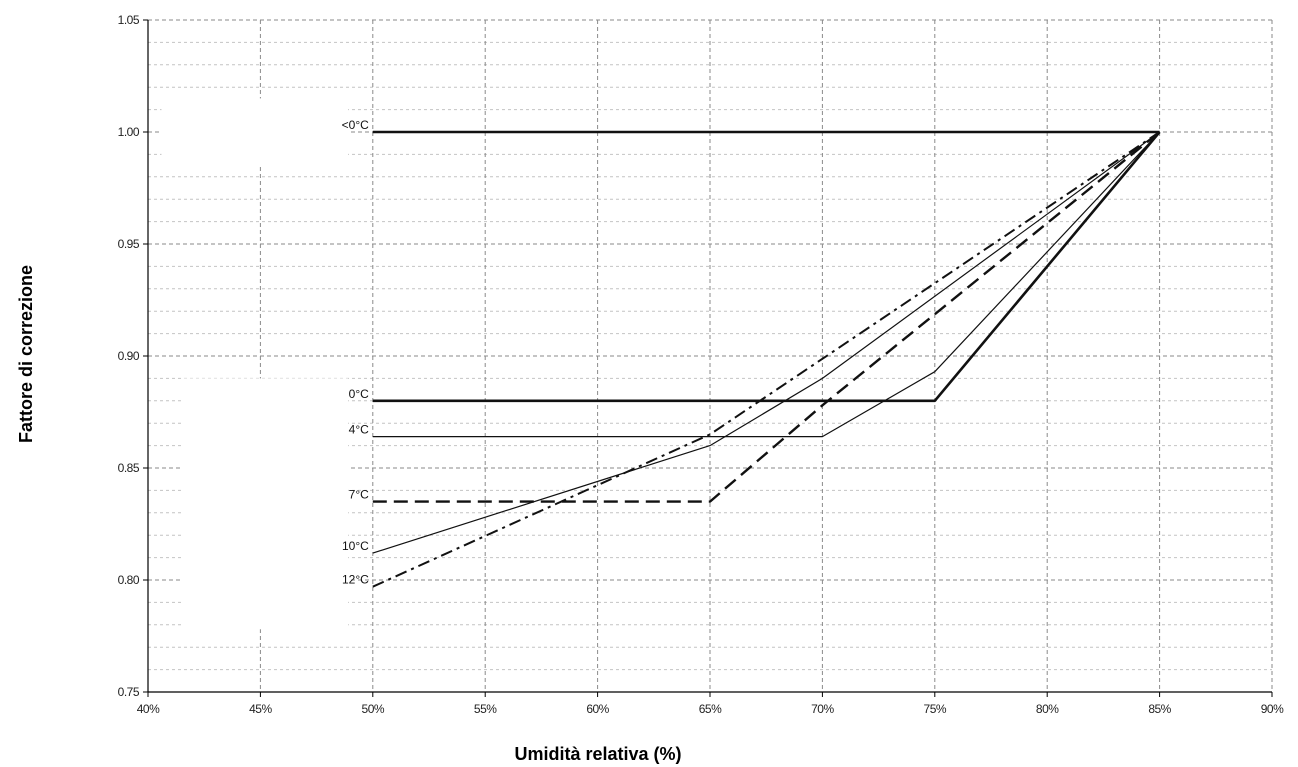 The width and height of the screenshot is (1298, 767). I want to click on x-tick-label: 40%, so click(148, 709).